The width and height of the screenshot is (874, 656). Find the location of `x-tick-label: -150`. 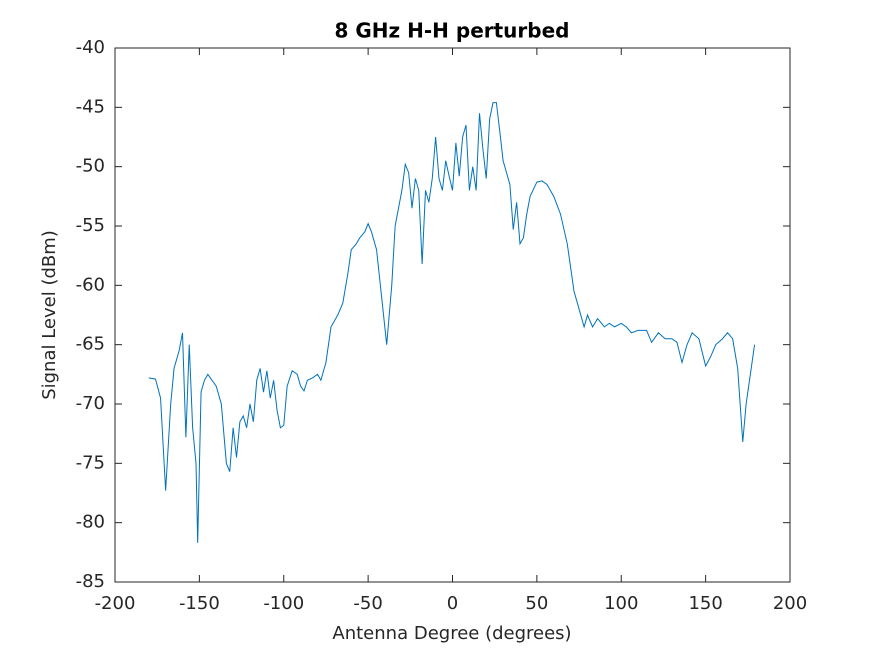

x-tick-label: -150 is located at coordinates (199, 603).